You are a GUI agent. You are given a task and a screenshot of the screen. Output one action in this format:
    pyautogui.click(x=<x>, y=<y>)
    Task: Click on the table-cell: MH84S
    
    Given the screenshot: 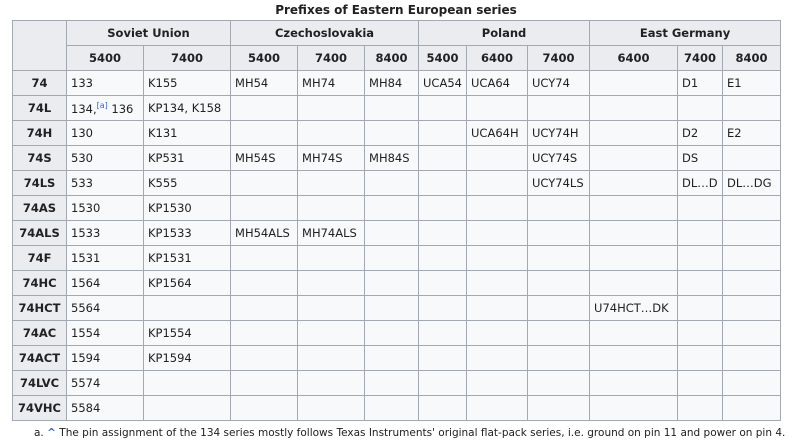 What is the action you would take?
    pyautogui.click(x=392, y=158)
    